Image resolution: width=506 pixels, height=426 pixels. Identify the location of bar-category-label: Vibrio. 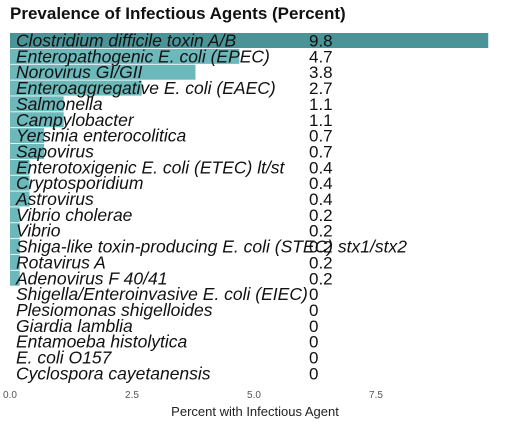
(38, 231).